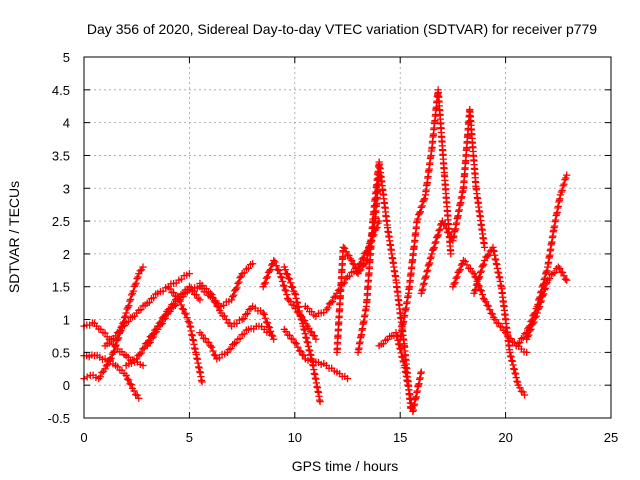 The width and height of the screenshot is (640, 480). What do you see at coordinates (61, 90) in the screenshot?
I see `y-tick-label: 4.5` at bounding box center [61, 90].